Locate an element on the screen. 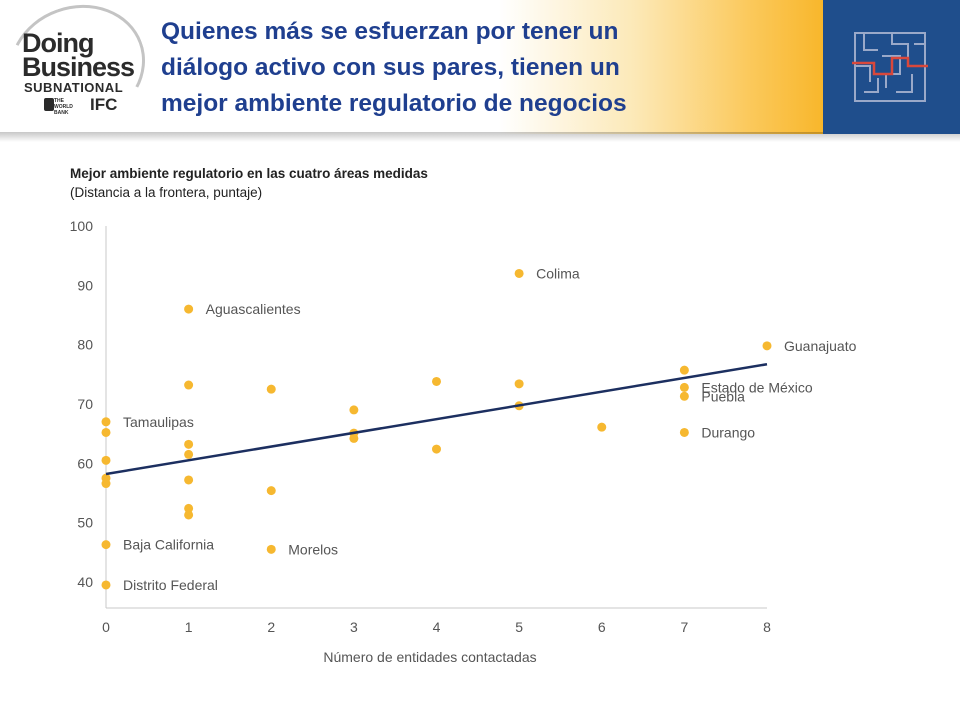 The height and width of the screenshot is (720, 960). point-label: Tamaulipas is located at coordinates (158, 422).